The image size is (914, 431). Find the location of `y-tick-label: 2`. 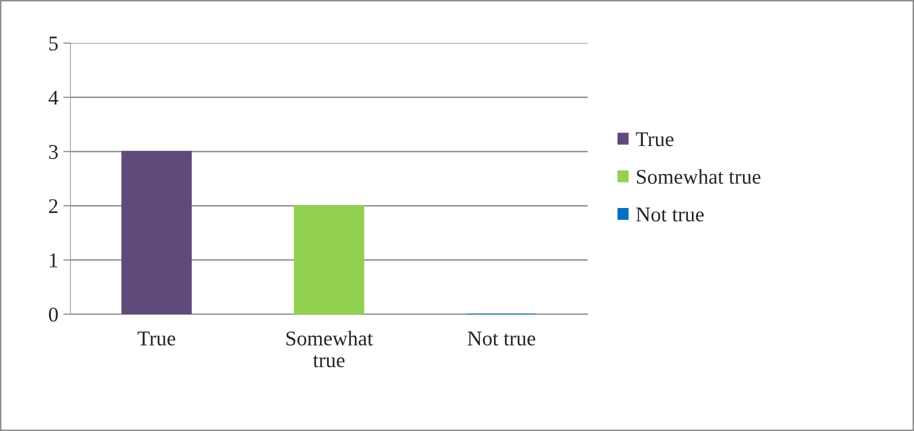

y-tick-label: 2 is located at coordinates (53, 206).